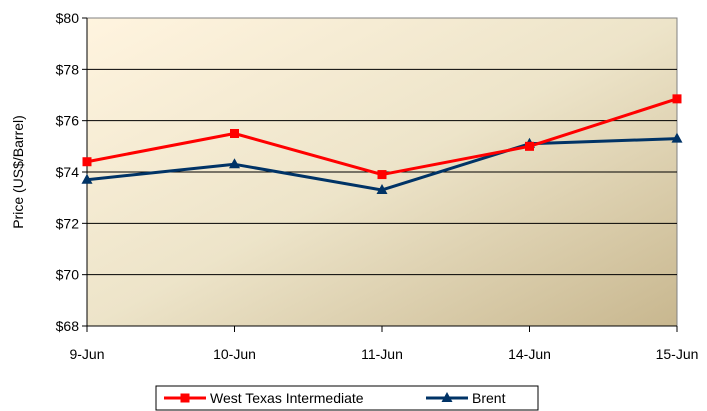 This screenshot has width=707, height=411. I want to click on series-brent, so click(382, 163).